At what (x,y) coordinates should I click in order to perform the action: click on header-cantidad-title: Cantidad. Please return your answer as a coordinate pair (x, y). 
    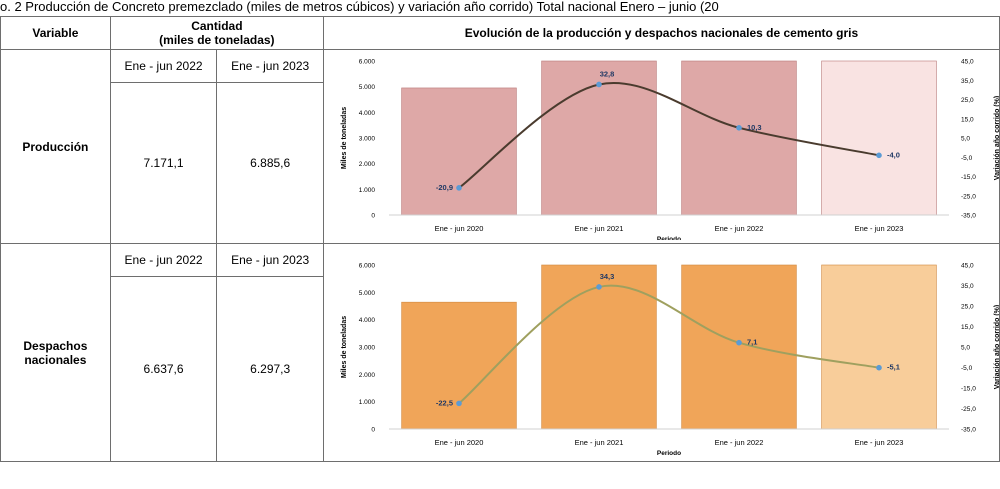
    Looking at the image, I should click on (217, 26).